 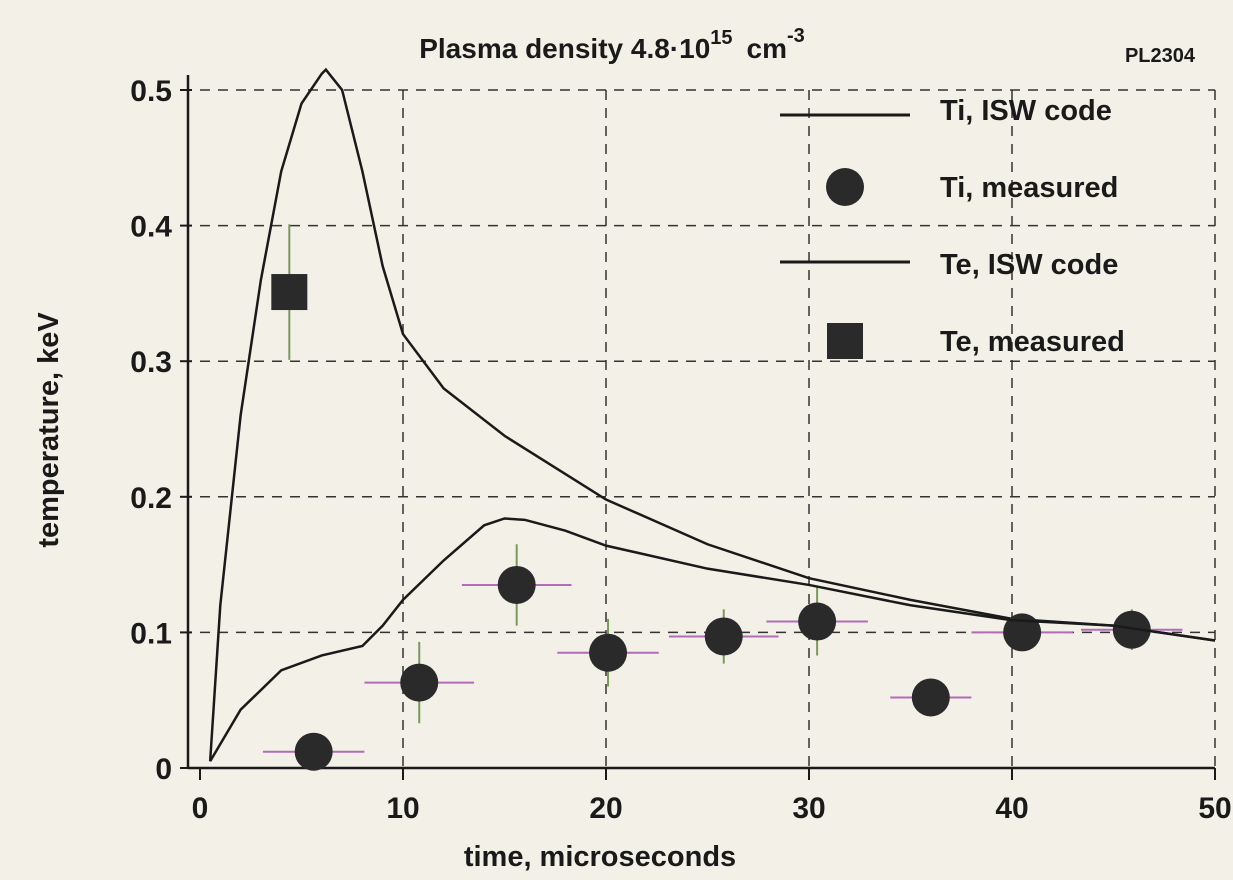 I want to click on legend-circle, so click(x=845, y=187).